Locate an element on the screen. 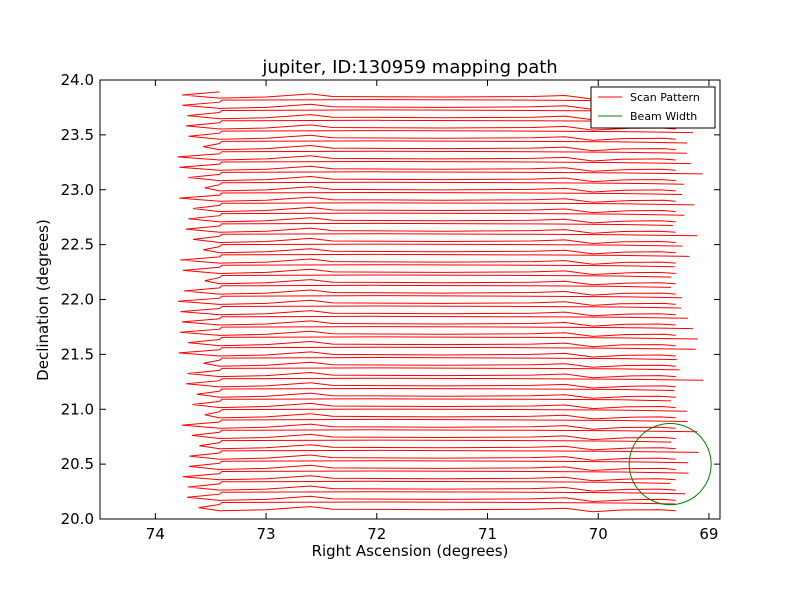  legend-label-scan-pattern: Scan Pattern is located at coordinates (665, 97).